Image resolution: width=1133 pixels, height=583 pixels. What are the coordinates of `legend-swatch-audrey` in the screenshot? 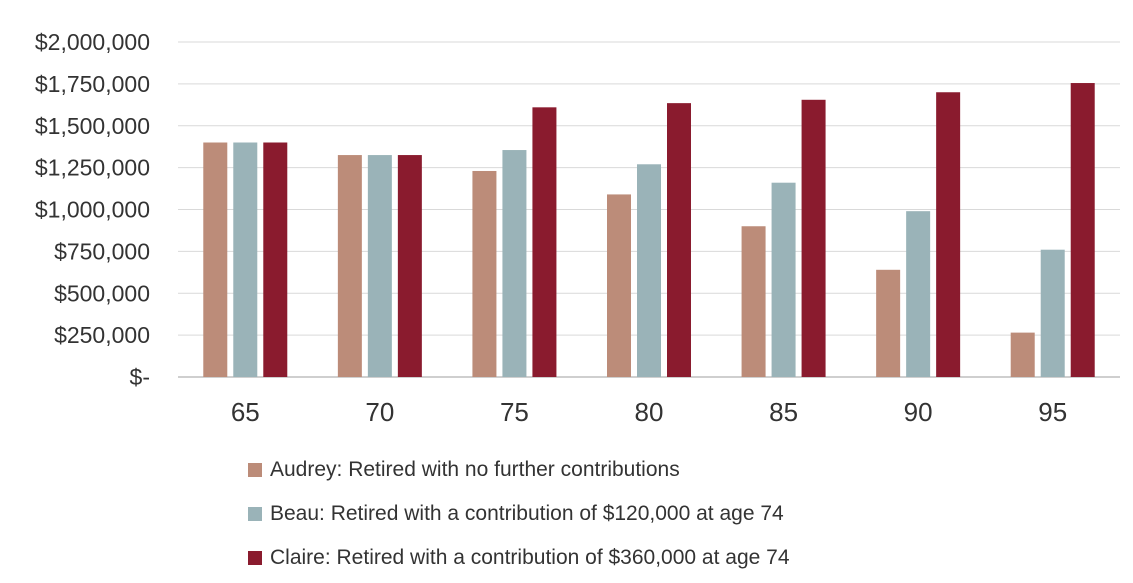 It's located at (255, 470).